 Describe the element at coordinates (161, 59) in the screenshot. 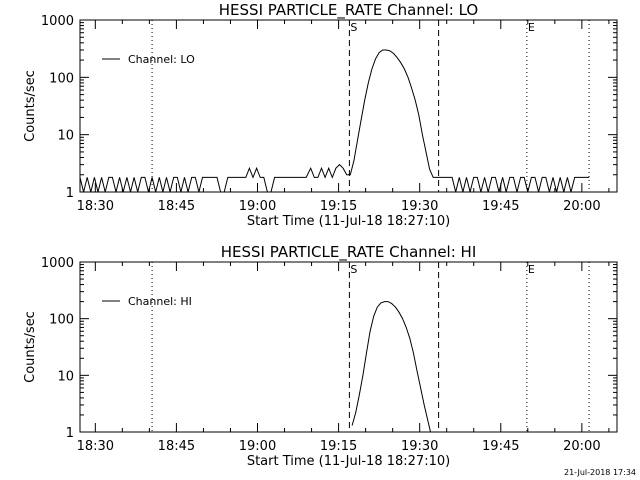

I see `legend-label: Channel: LO` at that location.